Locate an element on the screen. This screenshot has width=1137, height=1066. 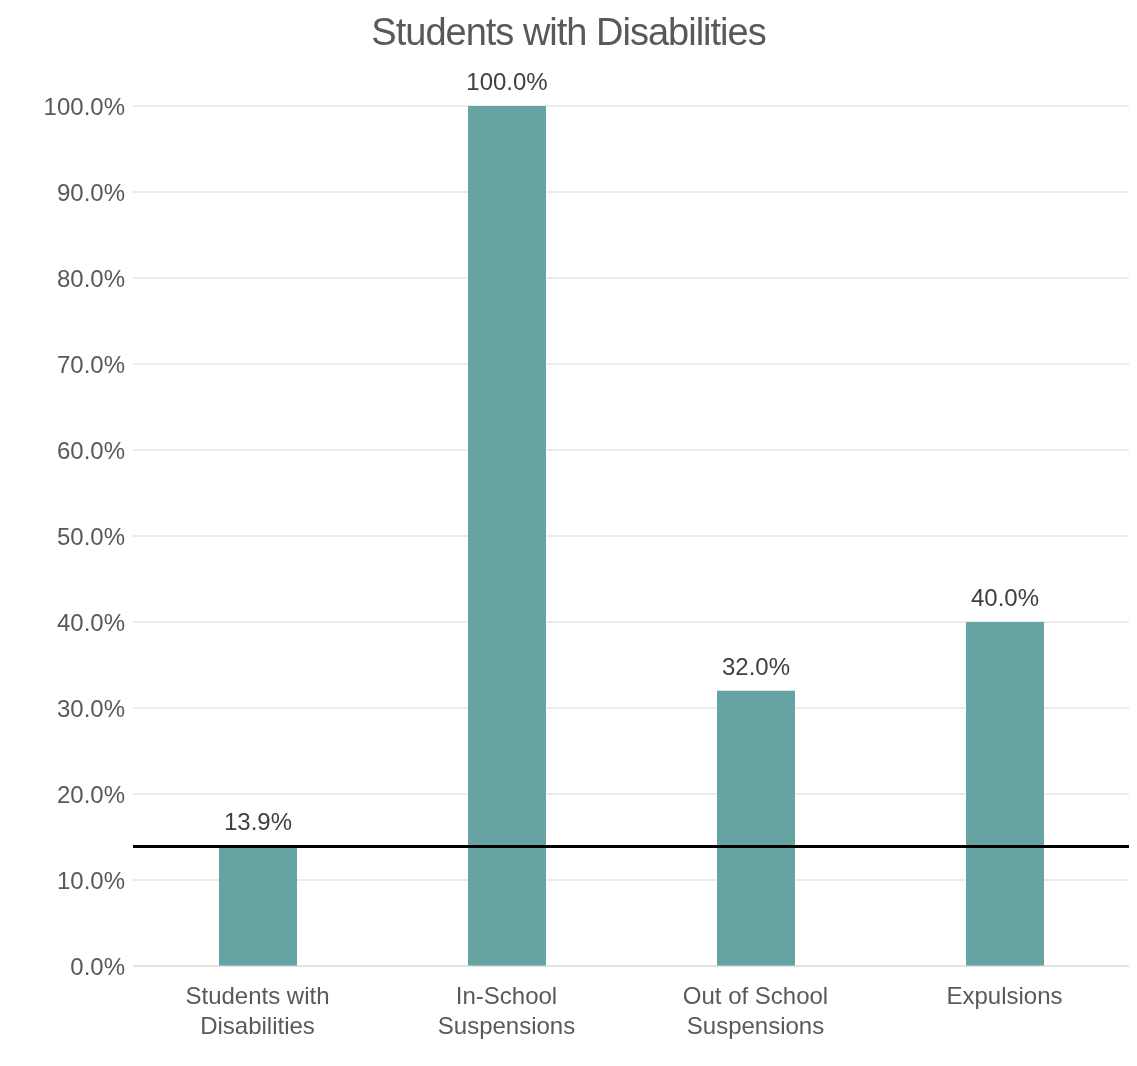
data-label: 32.0% is located at coordinates (756, 666).